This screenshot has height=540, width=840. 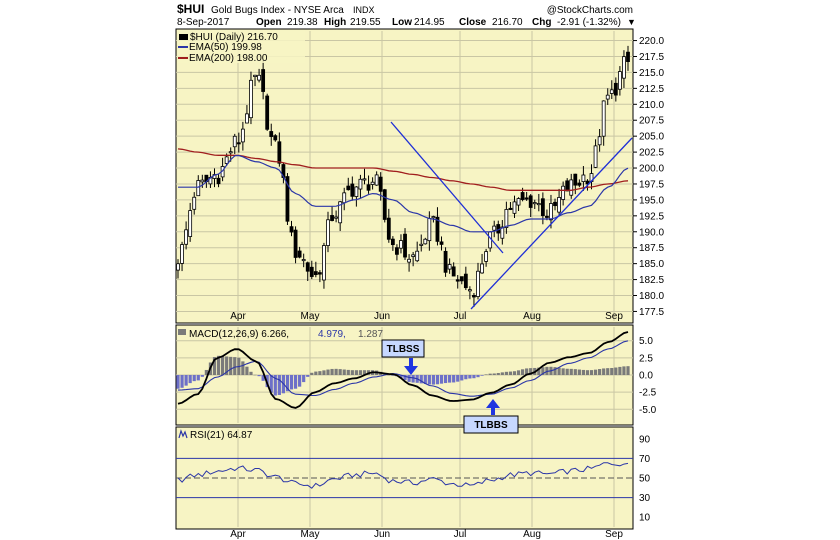 What do you see at coordinates (429, 22) in the screenshot?
I see `low-value: 214.95` at bounding box center [429, 22].